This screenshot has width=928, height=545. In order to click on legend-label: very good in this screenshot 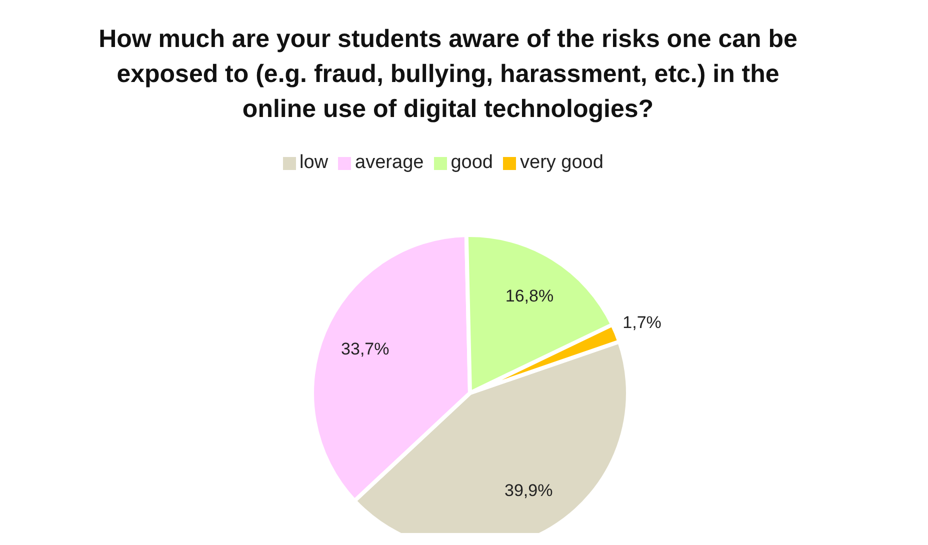, I will do `click(562, 162)`.